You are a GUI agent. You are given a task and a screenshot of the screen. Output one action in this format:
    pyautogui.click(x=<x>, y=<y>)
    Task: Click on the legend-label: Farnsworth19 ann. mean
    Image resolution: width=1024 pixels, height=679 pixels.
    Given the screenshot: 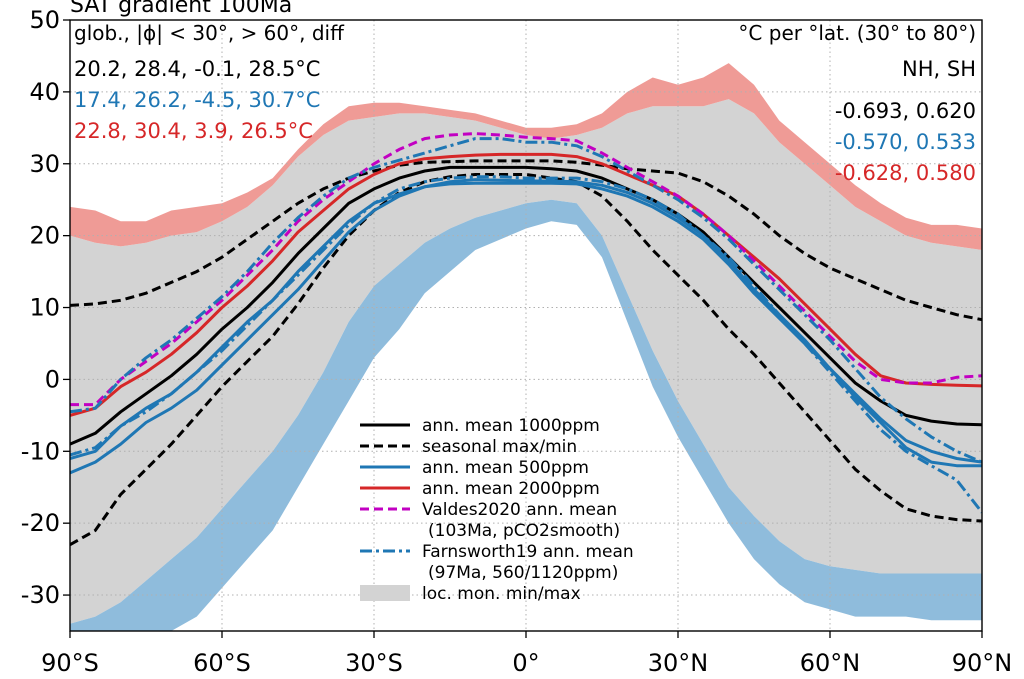 What is the action you would take?
    pyautogui.click(x=528, y=552)
    